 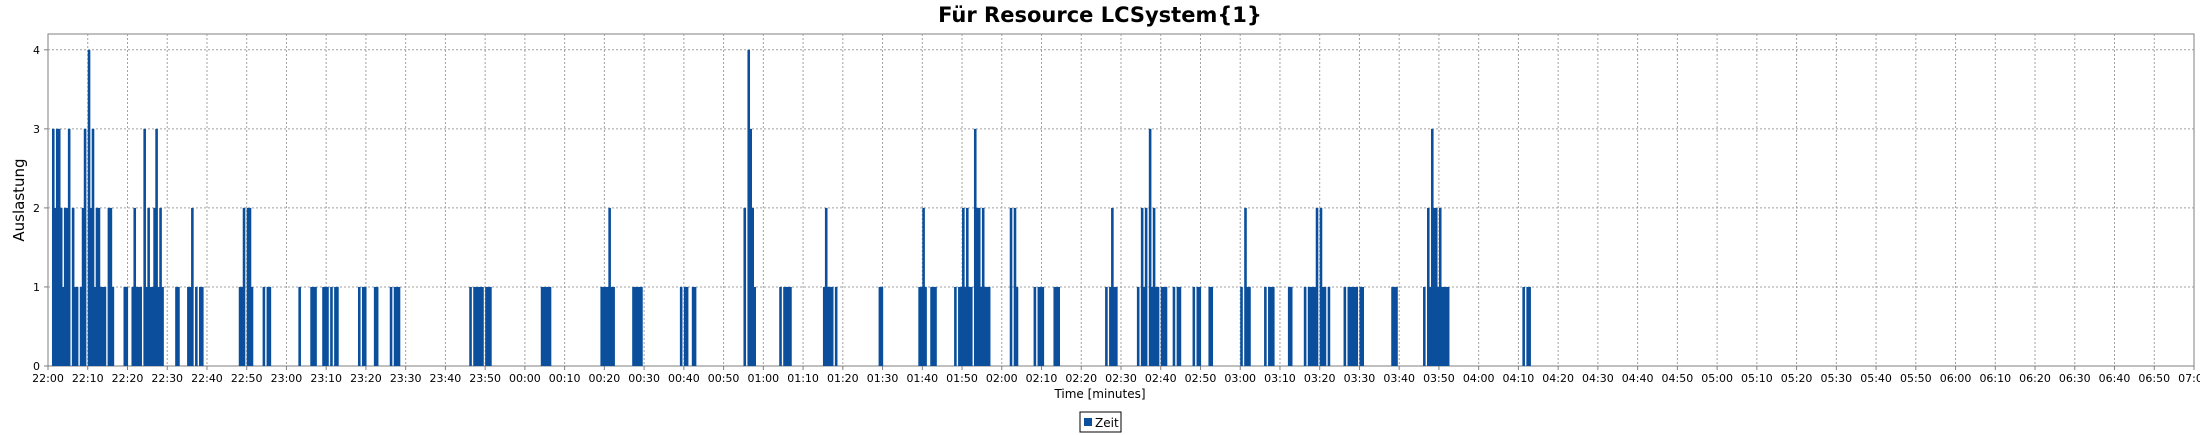 What do you see at coordinates (1956, 378) in the screenshot?
I see `x-tick-label: 06:00` at bounding box center [1956, 378].